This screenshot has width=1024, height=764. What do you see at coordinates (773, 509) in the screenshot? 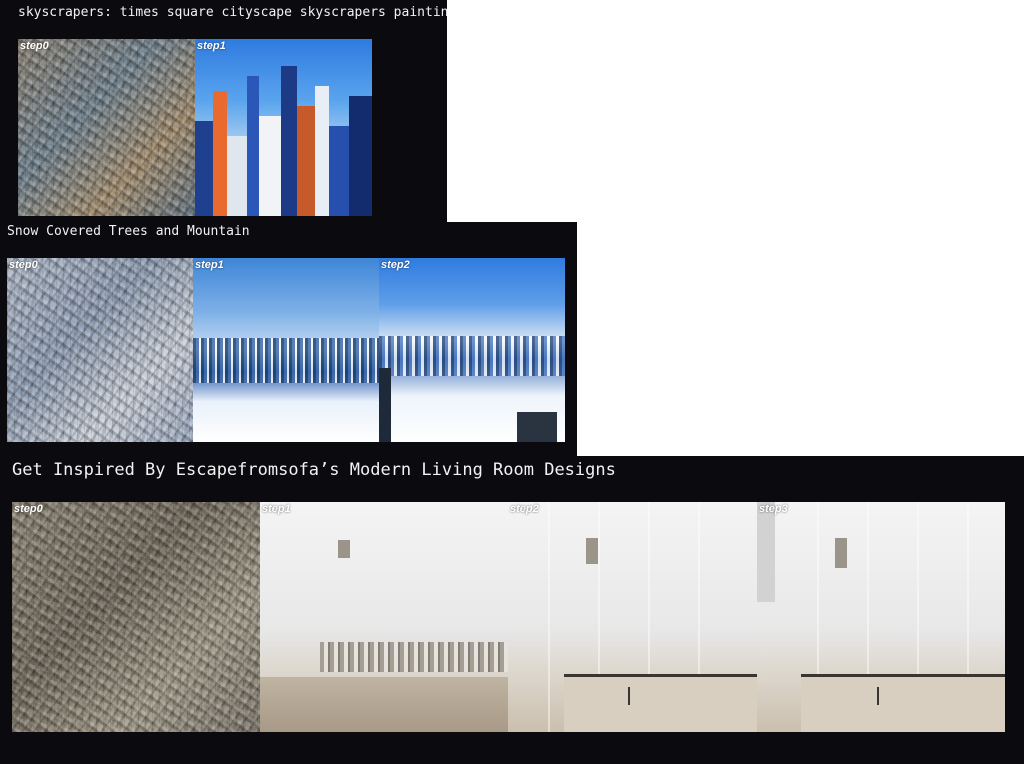
I see `step-label: step3` at bounding box center [773, 509].